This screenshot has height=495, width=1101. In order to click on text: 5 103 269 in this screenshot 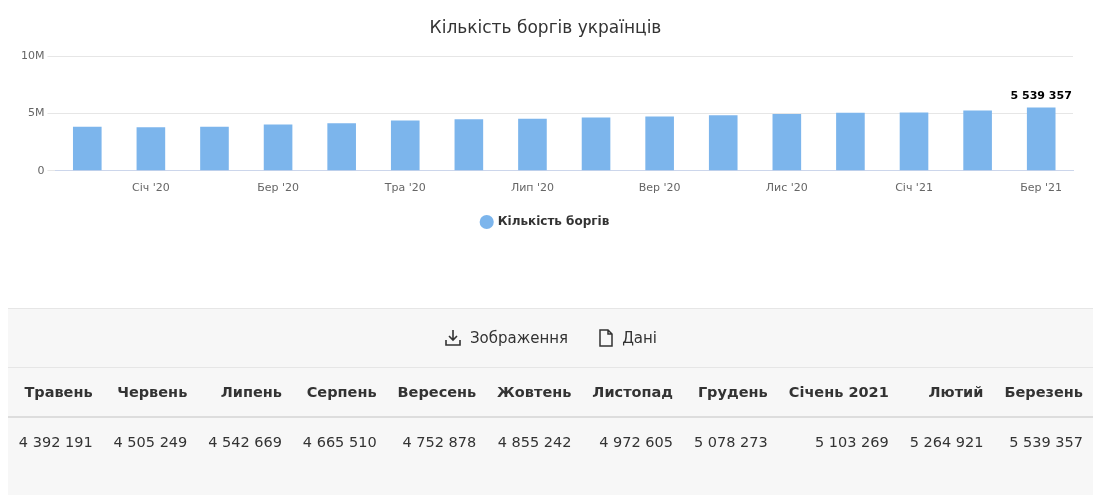, I will do `click(852, 442)`.